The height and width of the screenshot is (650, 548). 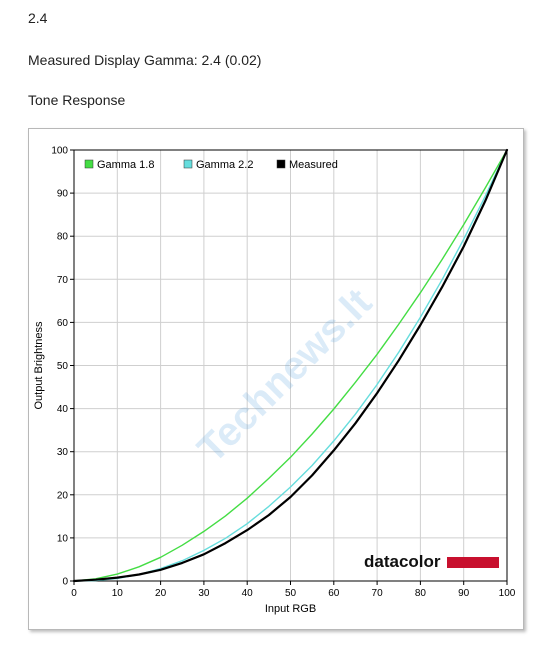 What do you see at coordinates (145, 60) in the screenshot?
I see `measured-gamma-text: Measured Display Gamma: 2.4 (0.02)` at bounding box center [145, 60].